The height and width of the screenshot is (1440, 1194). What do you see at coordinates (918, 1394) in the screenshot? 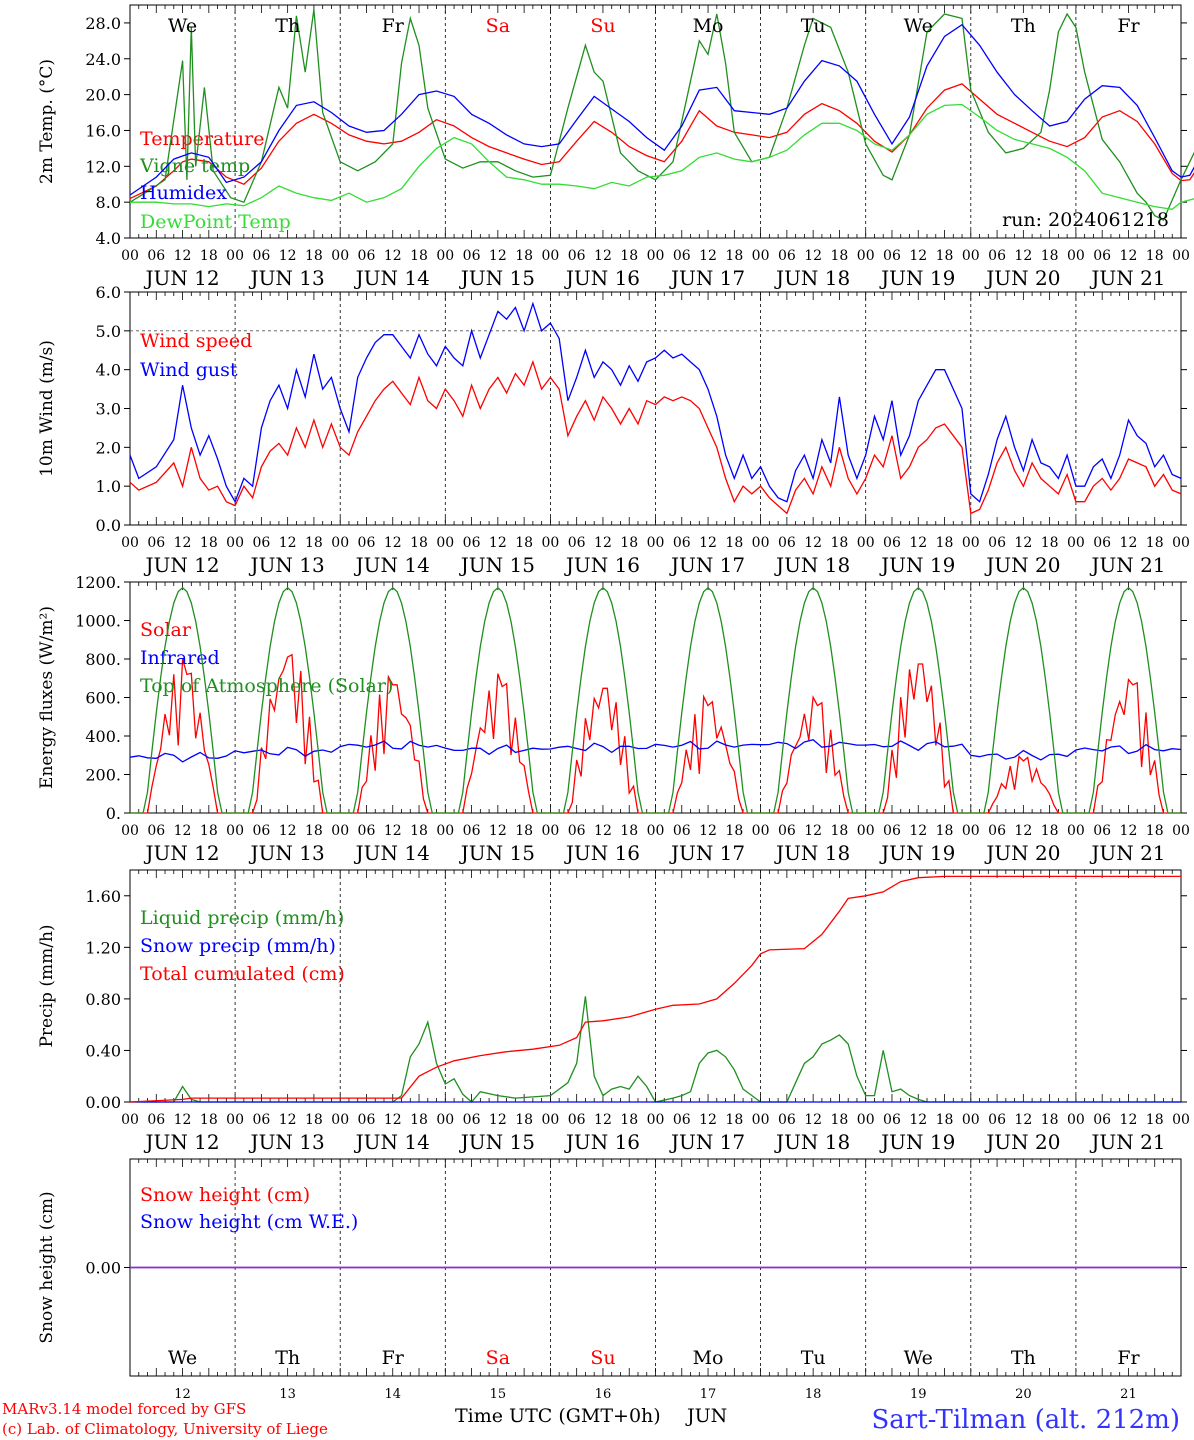
I see `day-number-label: 19` at bounding box center [918, 1394].